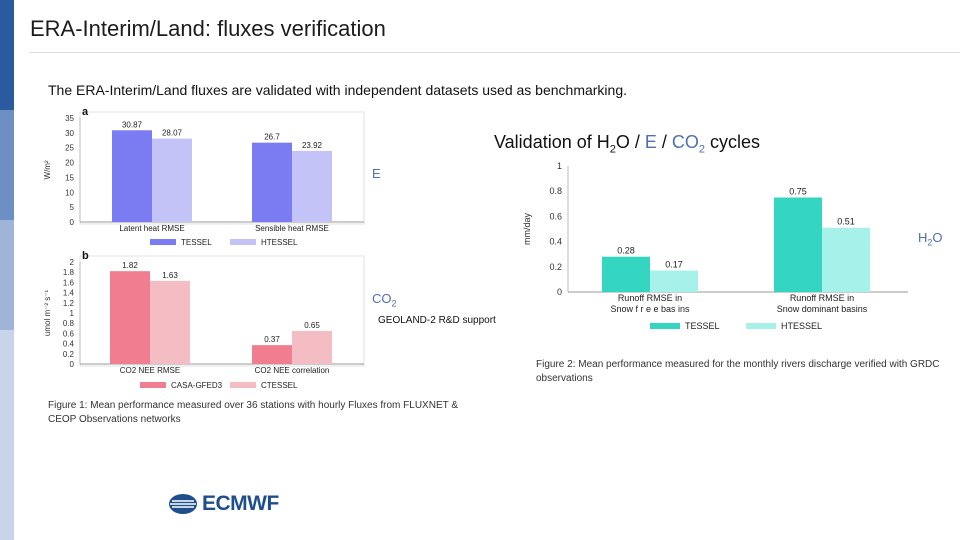  What do you see at coordinates (72, 262) in the screenshot?
I see `y-tick-label: 2` at bounding box center [72, 262].